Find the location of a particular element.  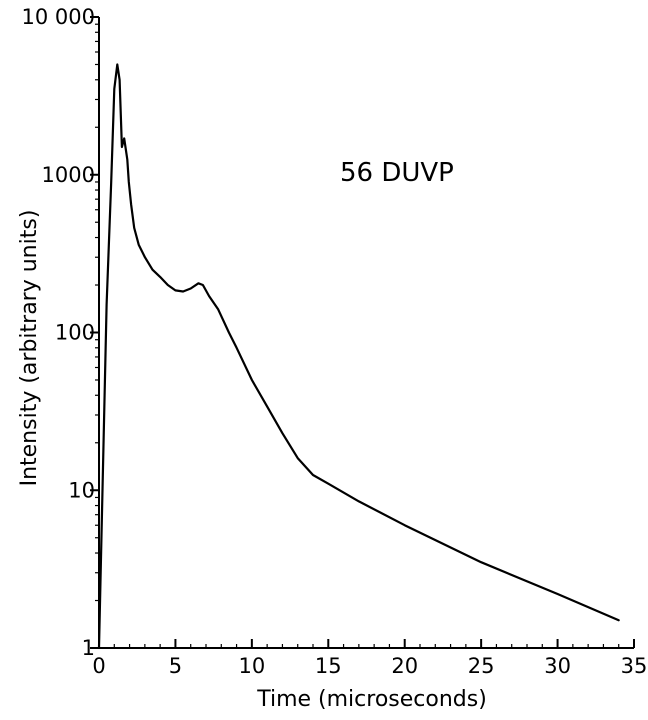

x-tick-label: 30 is located at coordinates (557, 666).